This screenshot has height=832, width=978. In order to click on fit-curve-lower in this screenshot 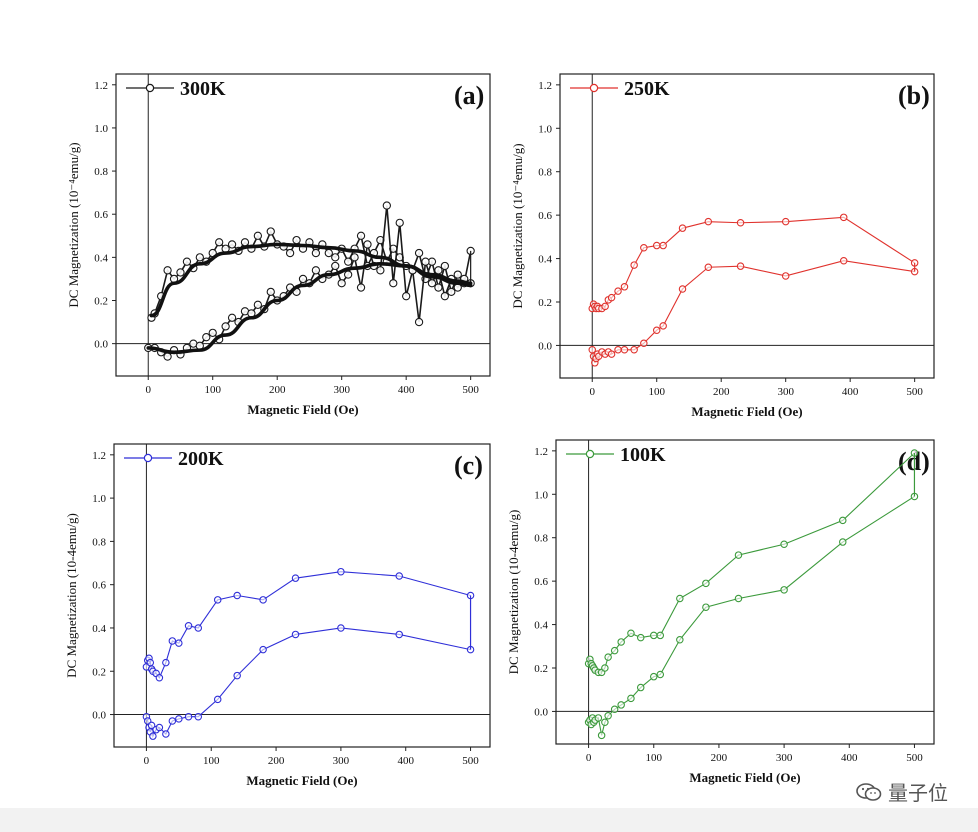, I will do `click(309, 308)`.